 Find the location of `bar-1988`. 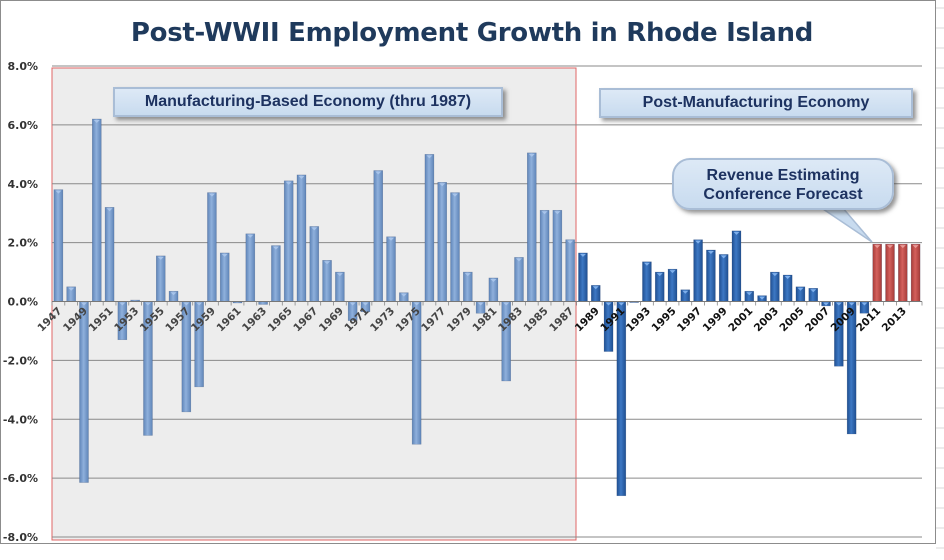

bar-1988 is located at coordinates (583, 277).